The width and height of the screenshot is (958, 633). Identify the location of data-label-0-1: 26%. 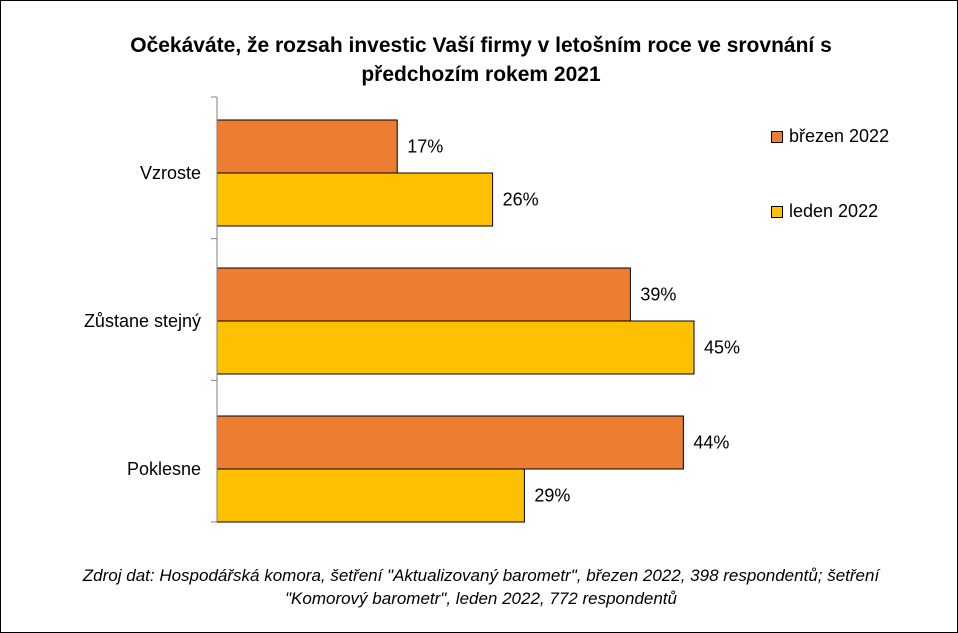
(521, 200).